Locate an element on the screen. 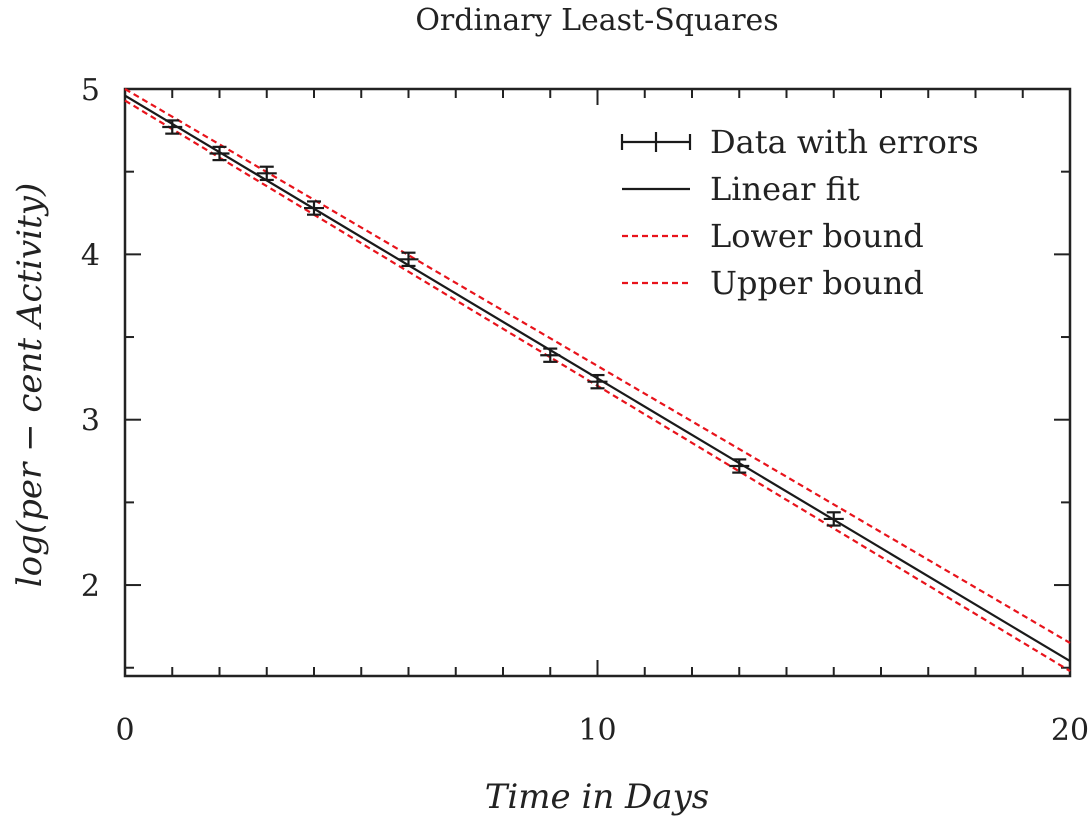 Image resolution: width=1090 pixels, height=819 pixels. y-tick-label: 4 is located at coordinates (90, 255).